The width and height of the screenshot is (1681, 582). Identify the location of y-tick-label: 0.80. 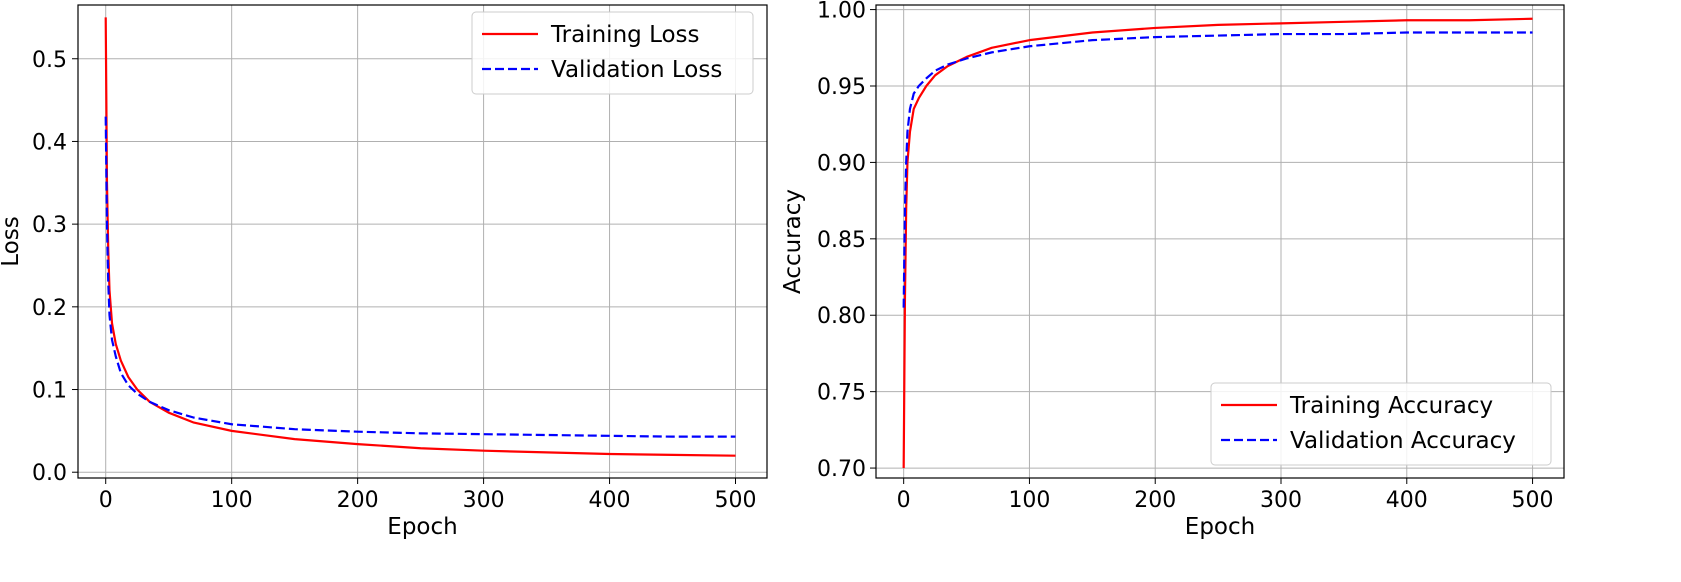
(841, 316).